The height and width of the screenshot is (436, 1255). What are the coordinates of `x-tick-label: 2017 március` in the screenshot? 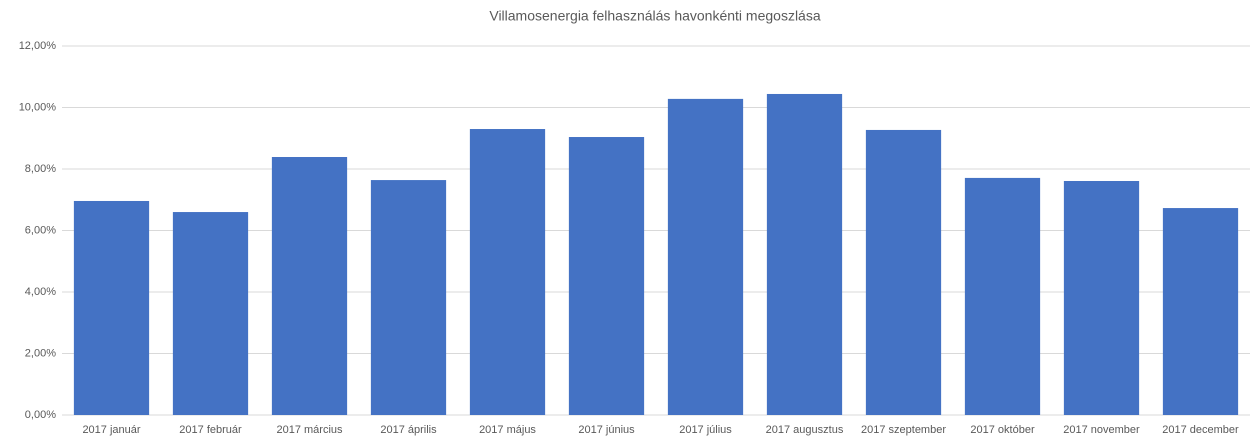 It's located at (309, 430).